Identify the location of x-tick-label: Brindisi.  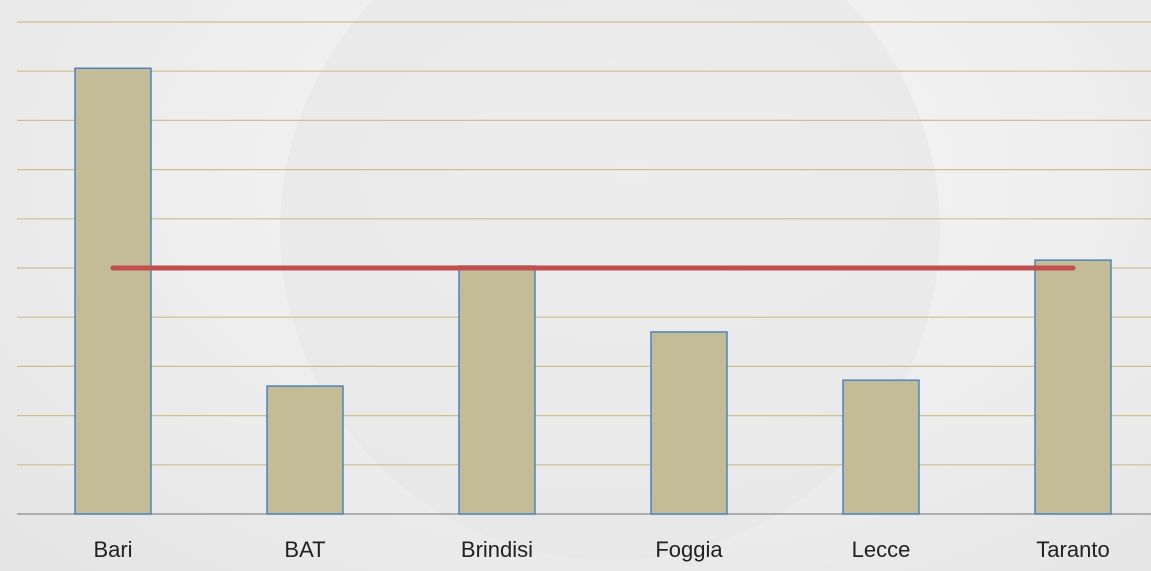
(497, 549).